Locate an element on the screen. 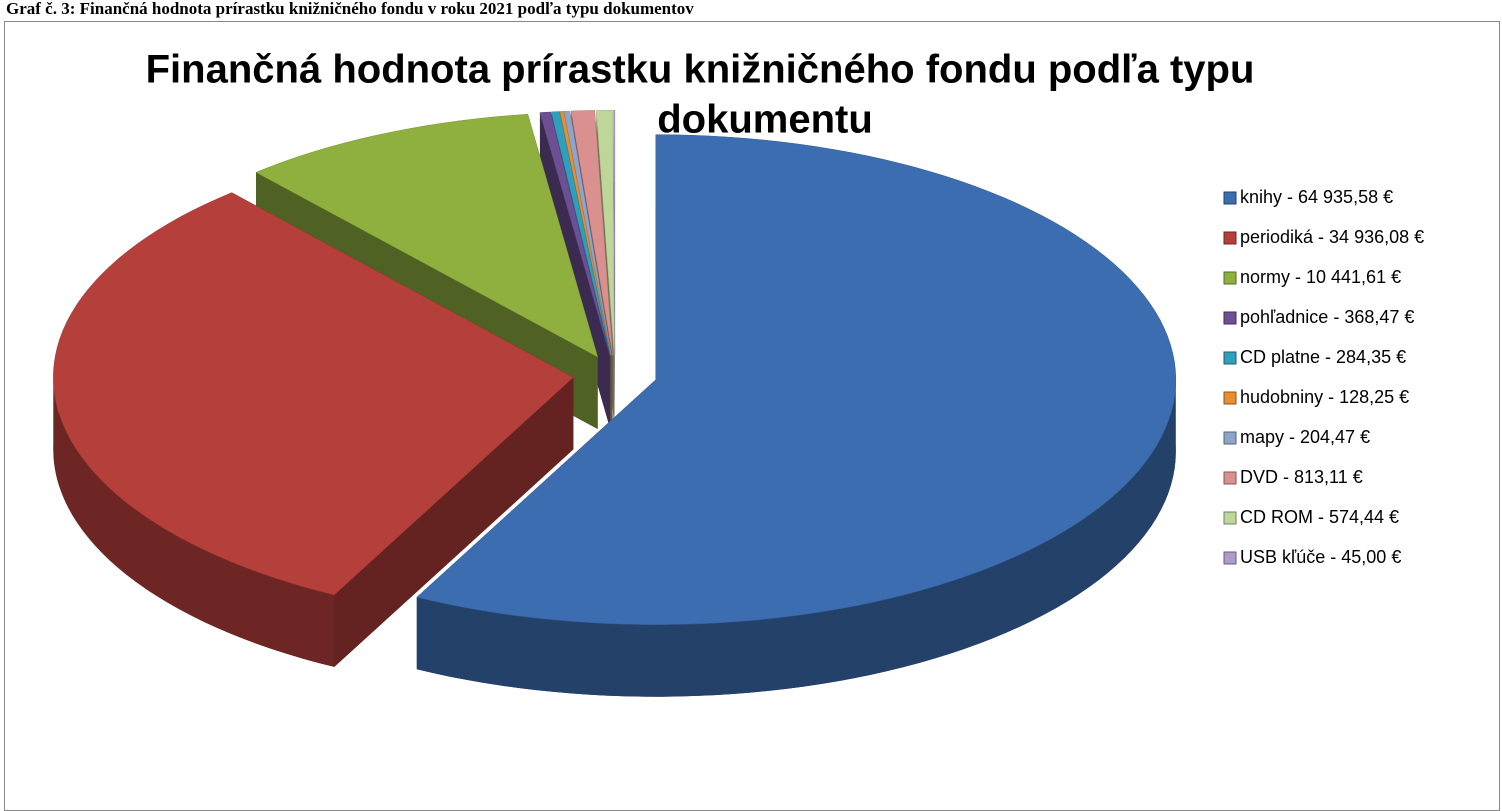 The height and width of the screenshot is (811, 1502). legend-label: mapy - 204,47 € is located at coordinates (1305, 437).